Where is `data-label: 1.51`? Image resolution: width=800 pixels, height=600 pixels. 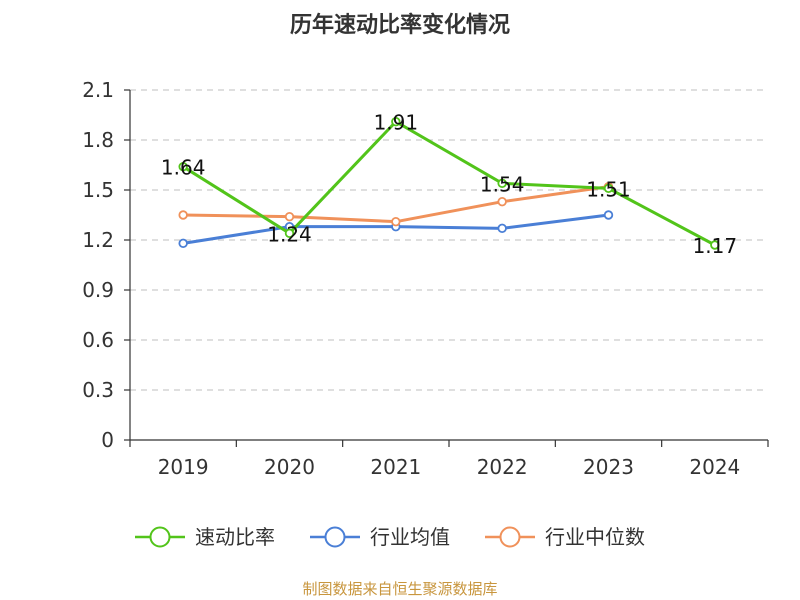
data-label: 1.51 is located at coordinates (608, 189).